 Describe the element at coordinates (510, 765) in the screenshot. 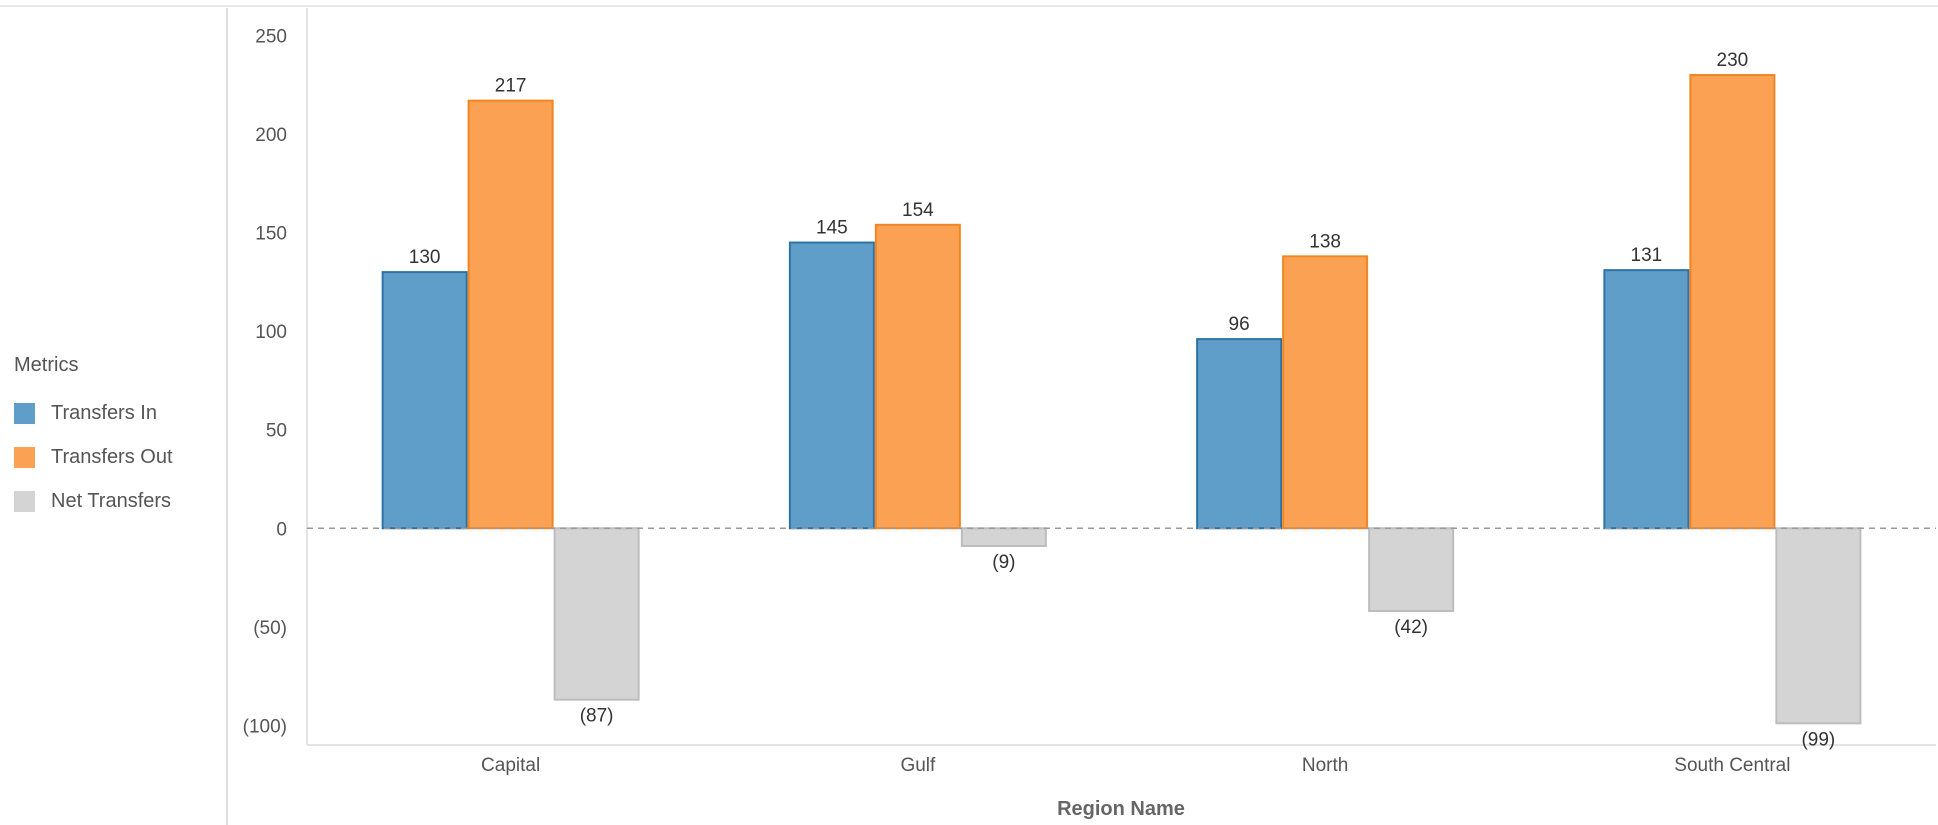

I see `x-tick-label: Capital` at that location.